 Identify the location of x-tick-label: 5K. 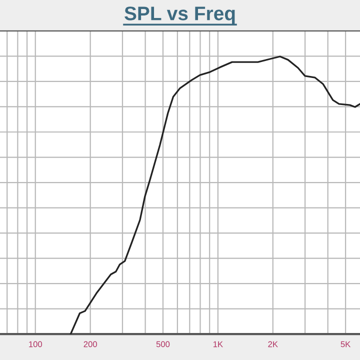
(345, 344).